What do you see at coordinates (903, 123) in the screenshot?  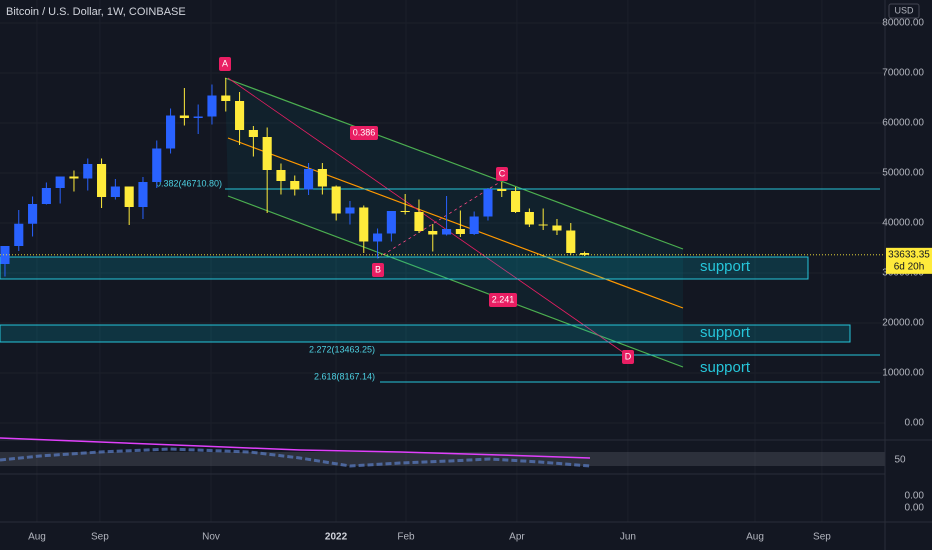 I see `y-tick-label: 60000.00` at bounding box center [903, 123].